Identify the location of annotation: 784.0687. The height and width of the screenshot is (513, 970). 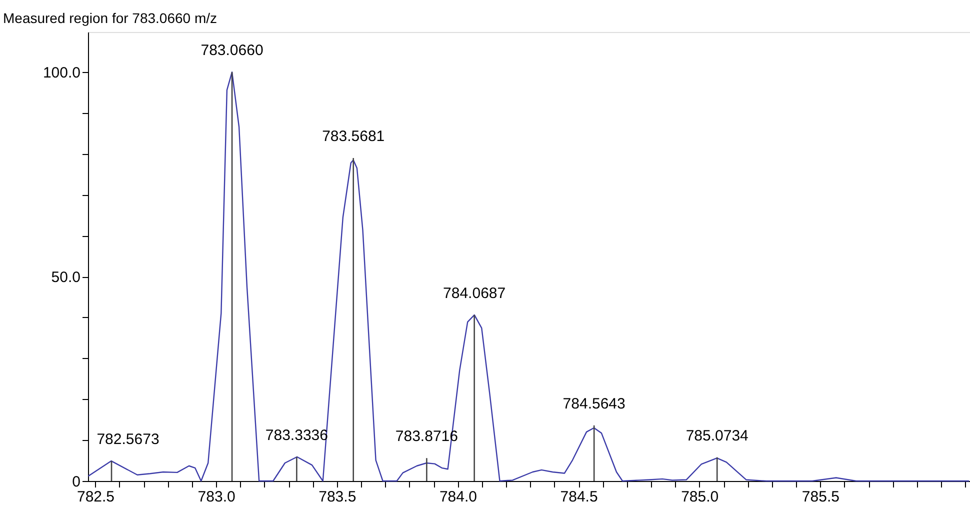
(474, 293).